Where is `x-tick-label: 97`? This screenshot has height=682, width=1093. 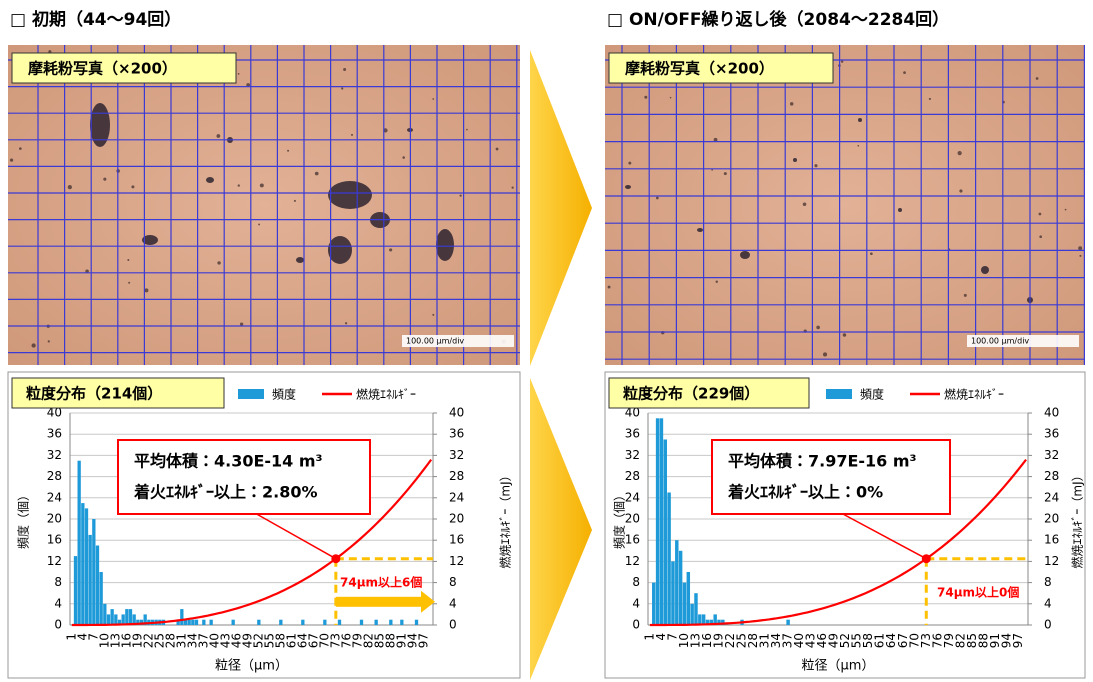 x-tick-label: 97 is located at coordinates (1018, 640).